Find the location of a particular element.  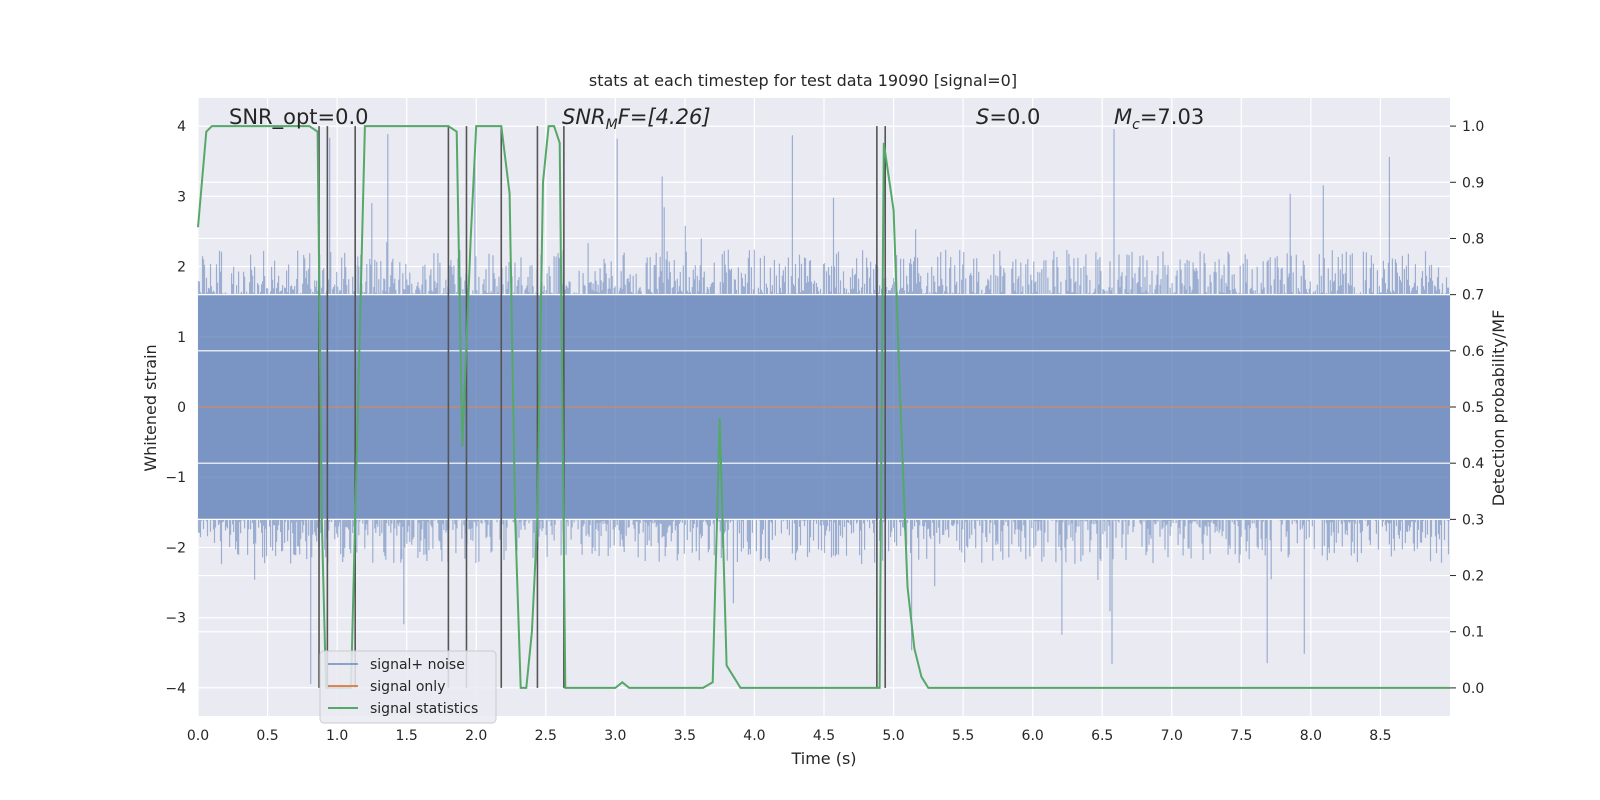

y-tick-label: 4 is located at coordinates (181, 127).